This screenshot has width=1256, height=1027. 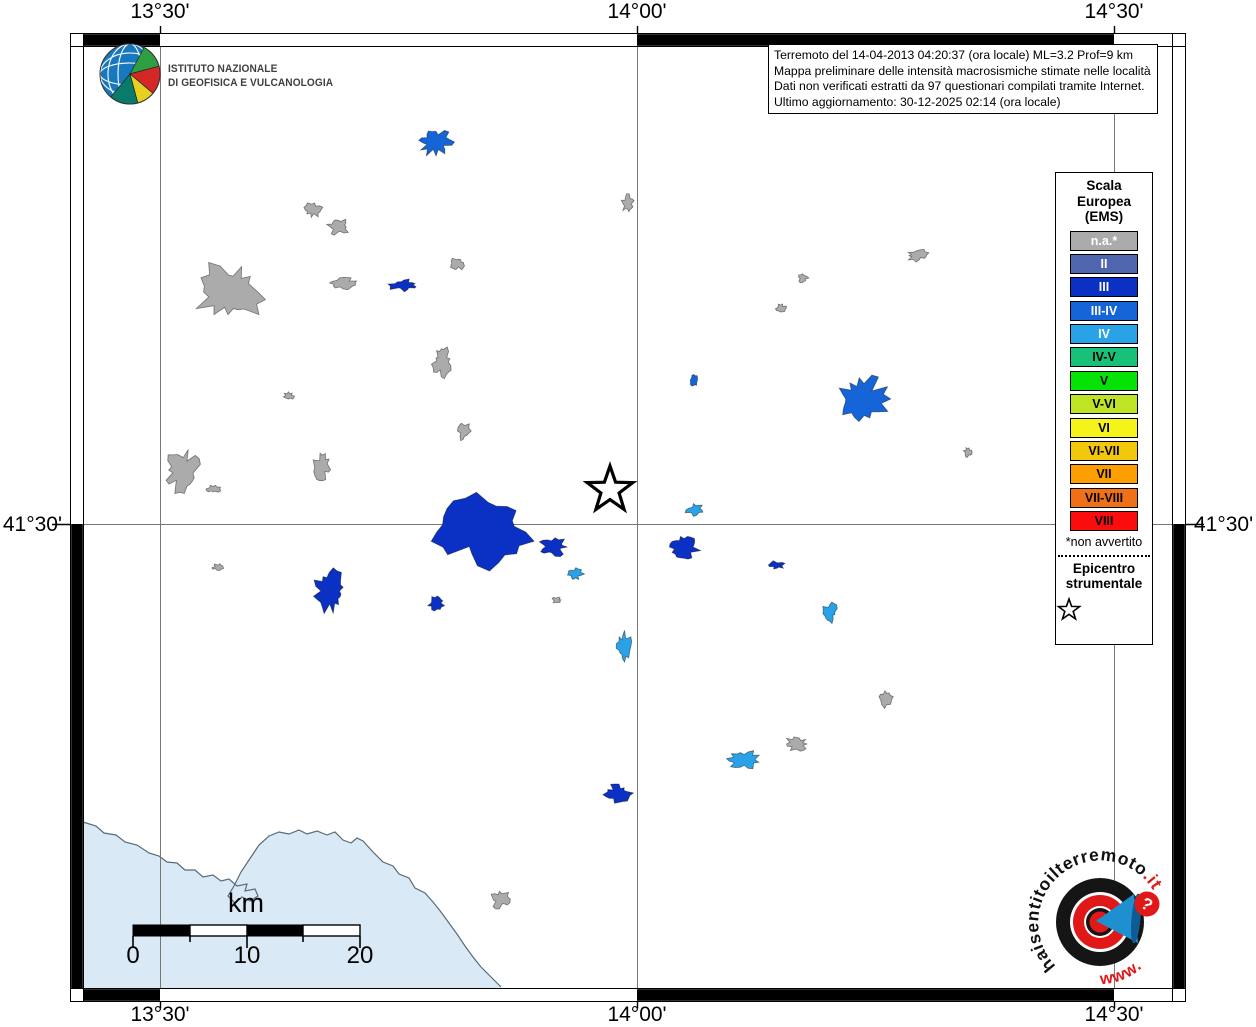 I want to click on legend-chip-IV: IV, so click(x=1104, y=334).